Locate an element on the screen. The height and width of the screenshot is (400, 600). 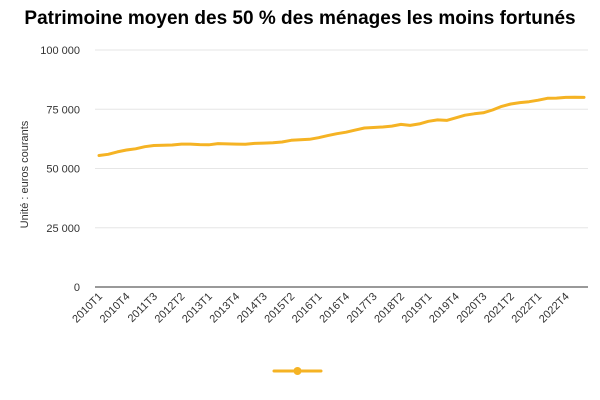
x-tick-label: 2010T4 is located at coordinates (115, 308).